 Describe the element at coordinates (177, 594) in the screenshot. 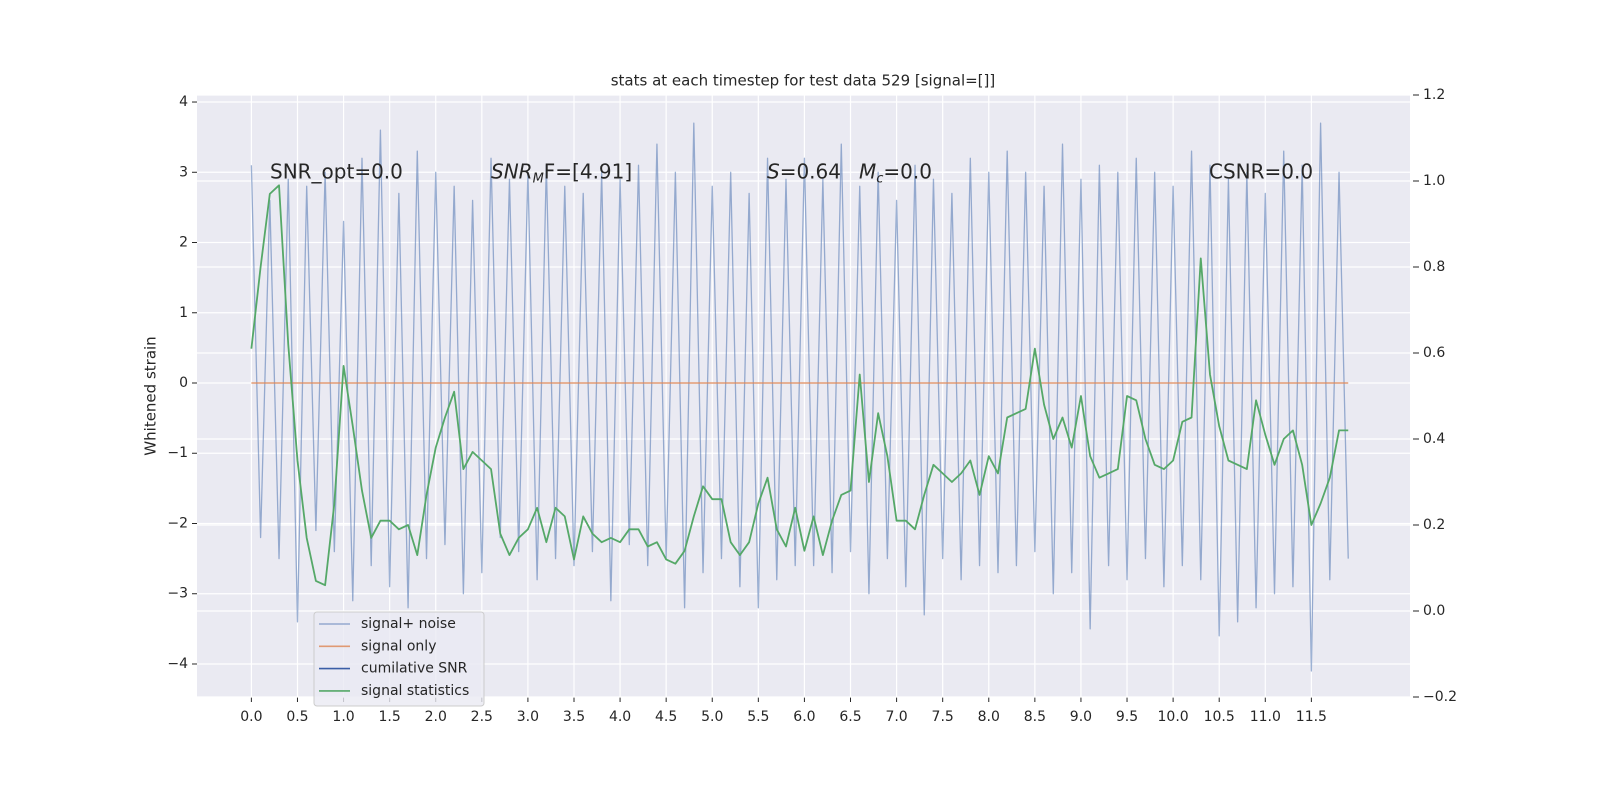

I see `y-tick-label: −3` at that location.